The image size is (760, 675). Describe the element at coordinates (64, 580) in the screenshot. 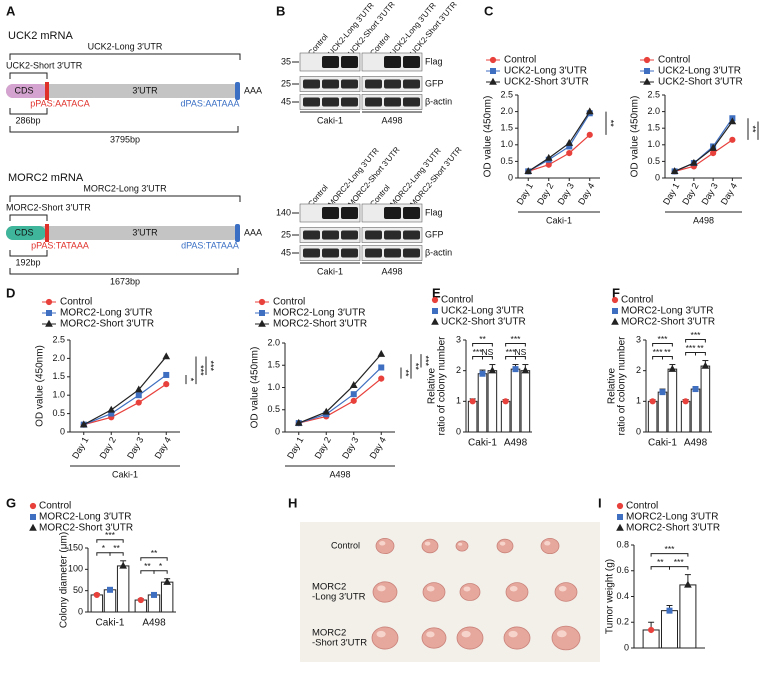

I see `y-axis-label: Colony diameter (μm)` at that location.